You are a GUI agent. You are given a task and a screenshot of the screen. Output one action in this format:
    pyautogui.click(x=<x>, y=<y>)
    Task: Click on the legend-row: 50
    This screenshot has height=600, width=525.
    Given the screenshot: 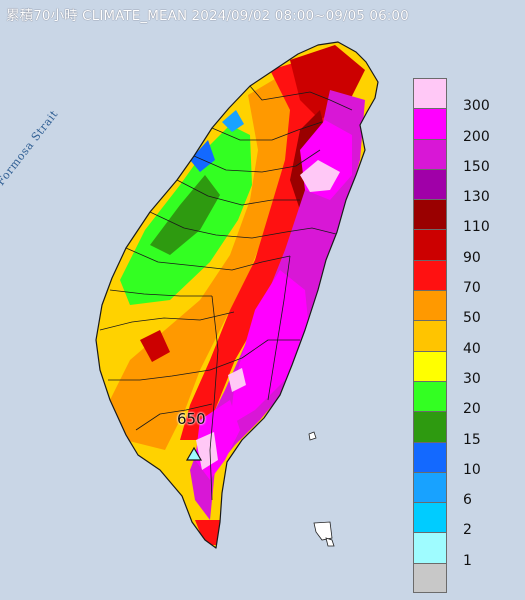 What is the action you would take?
    pyautogui.click(x=463, y=308)
    